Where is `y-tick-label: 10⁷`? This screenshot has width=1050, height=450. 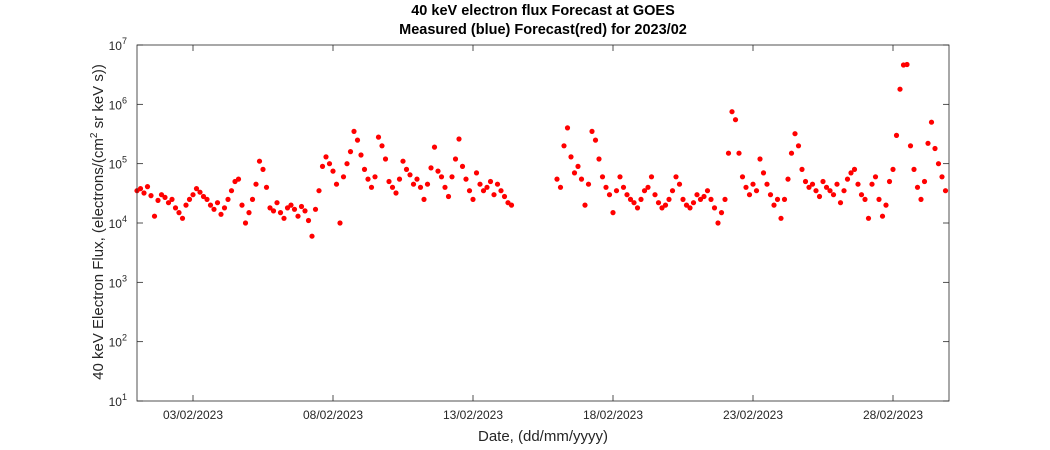
y-tick-label: 10⁷ is located at coordinates (118, 44).